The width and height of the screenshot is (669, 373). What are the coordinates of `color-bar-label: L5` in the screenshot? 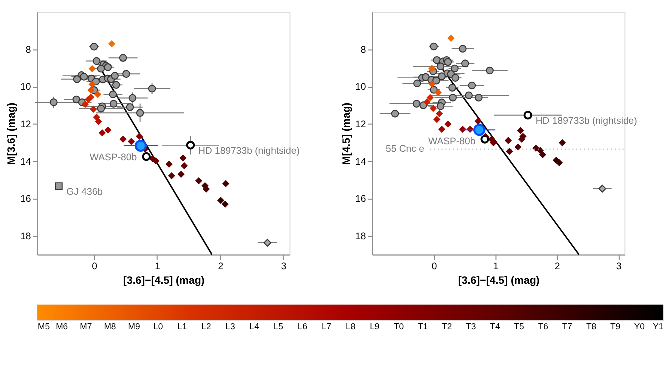 It's located at (279, 326).